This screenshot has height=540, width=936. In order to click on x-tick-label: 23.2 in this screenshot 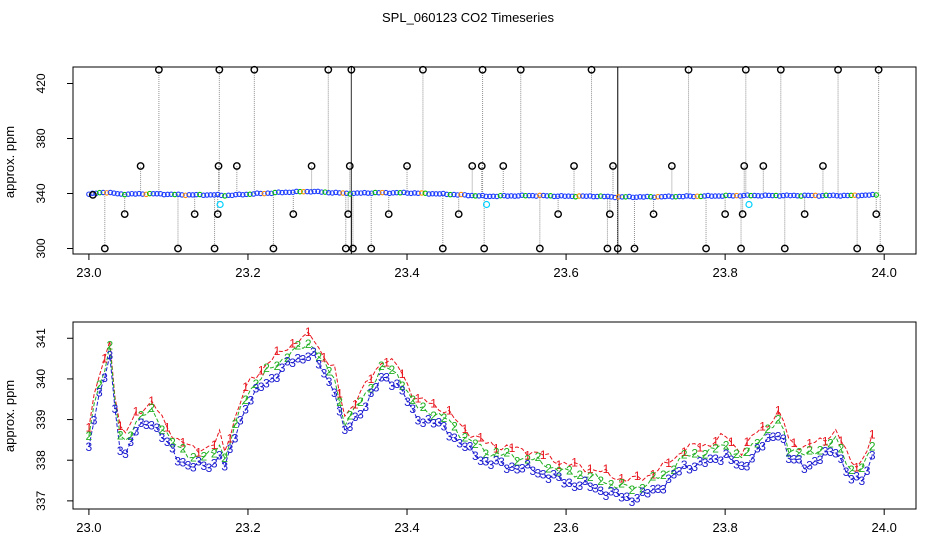, I will do `click(247, 272)`.